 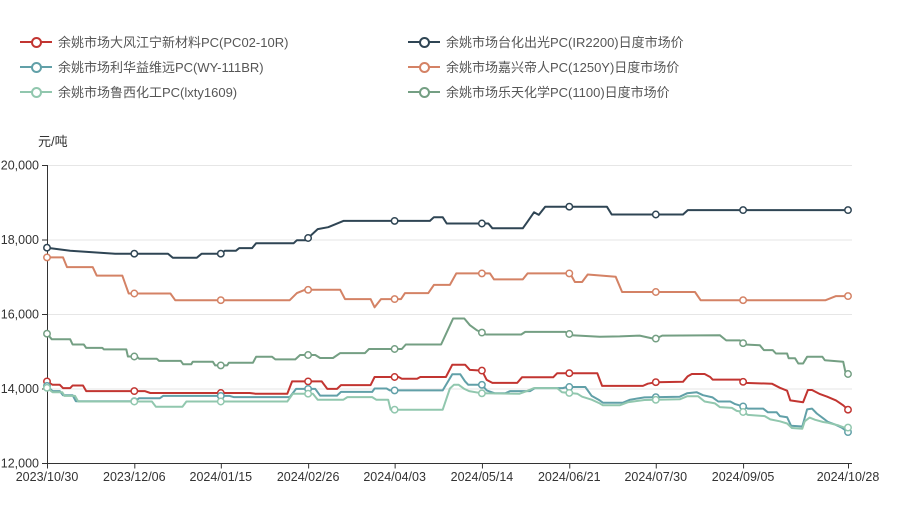 I want to click on x-axis-label: 2024/07/30, so click(x=655, y=477).